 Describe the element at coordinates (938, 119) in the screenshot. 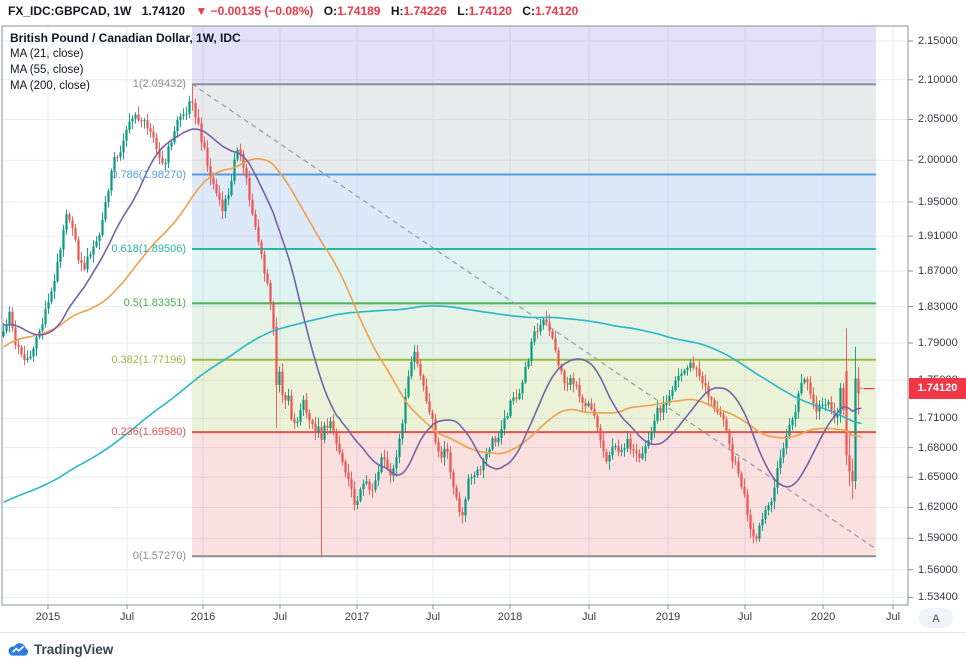

I see `price-tick-2.05000: 2.05000` at that location.